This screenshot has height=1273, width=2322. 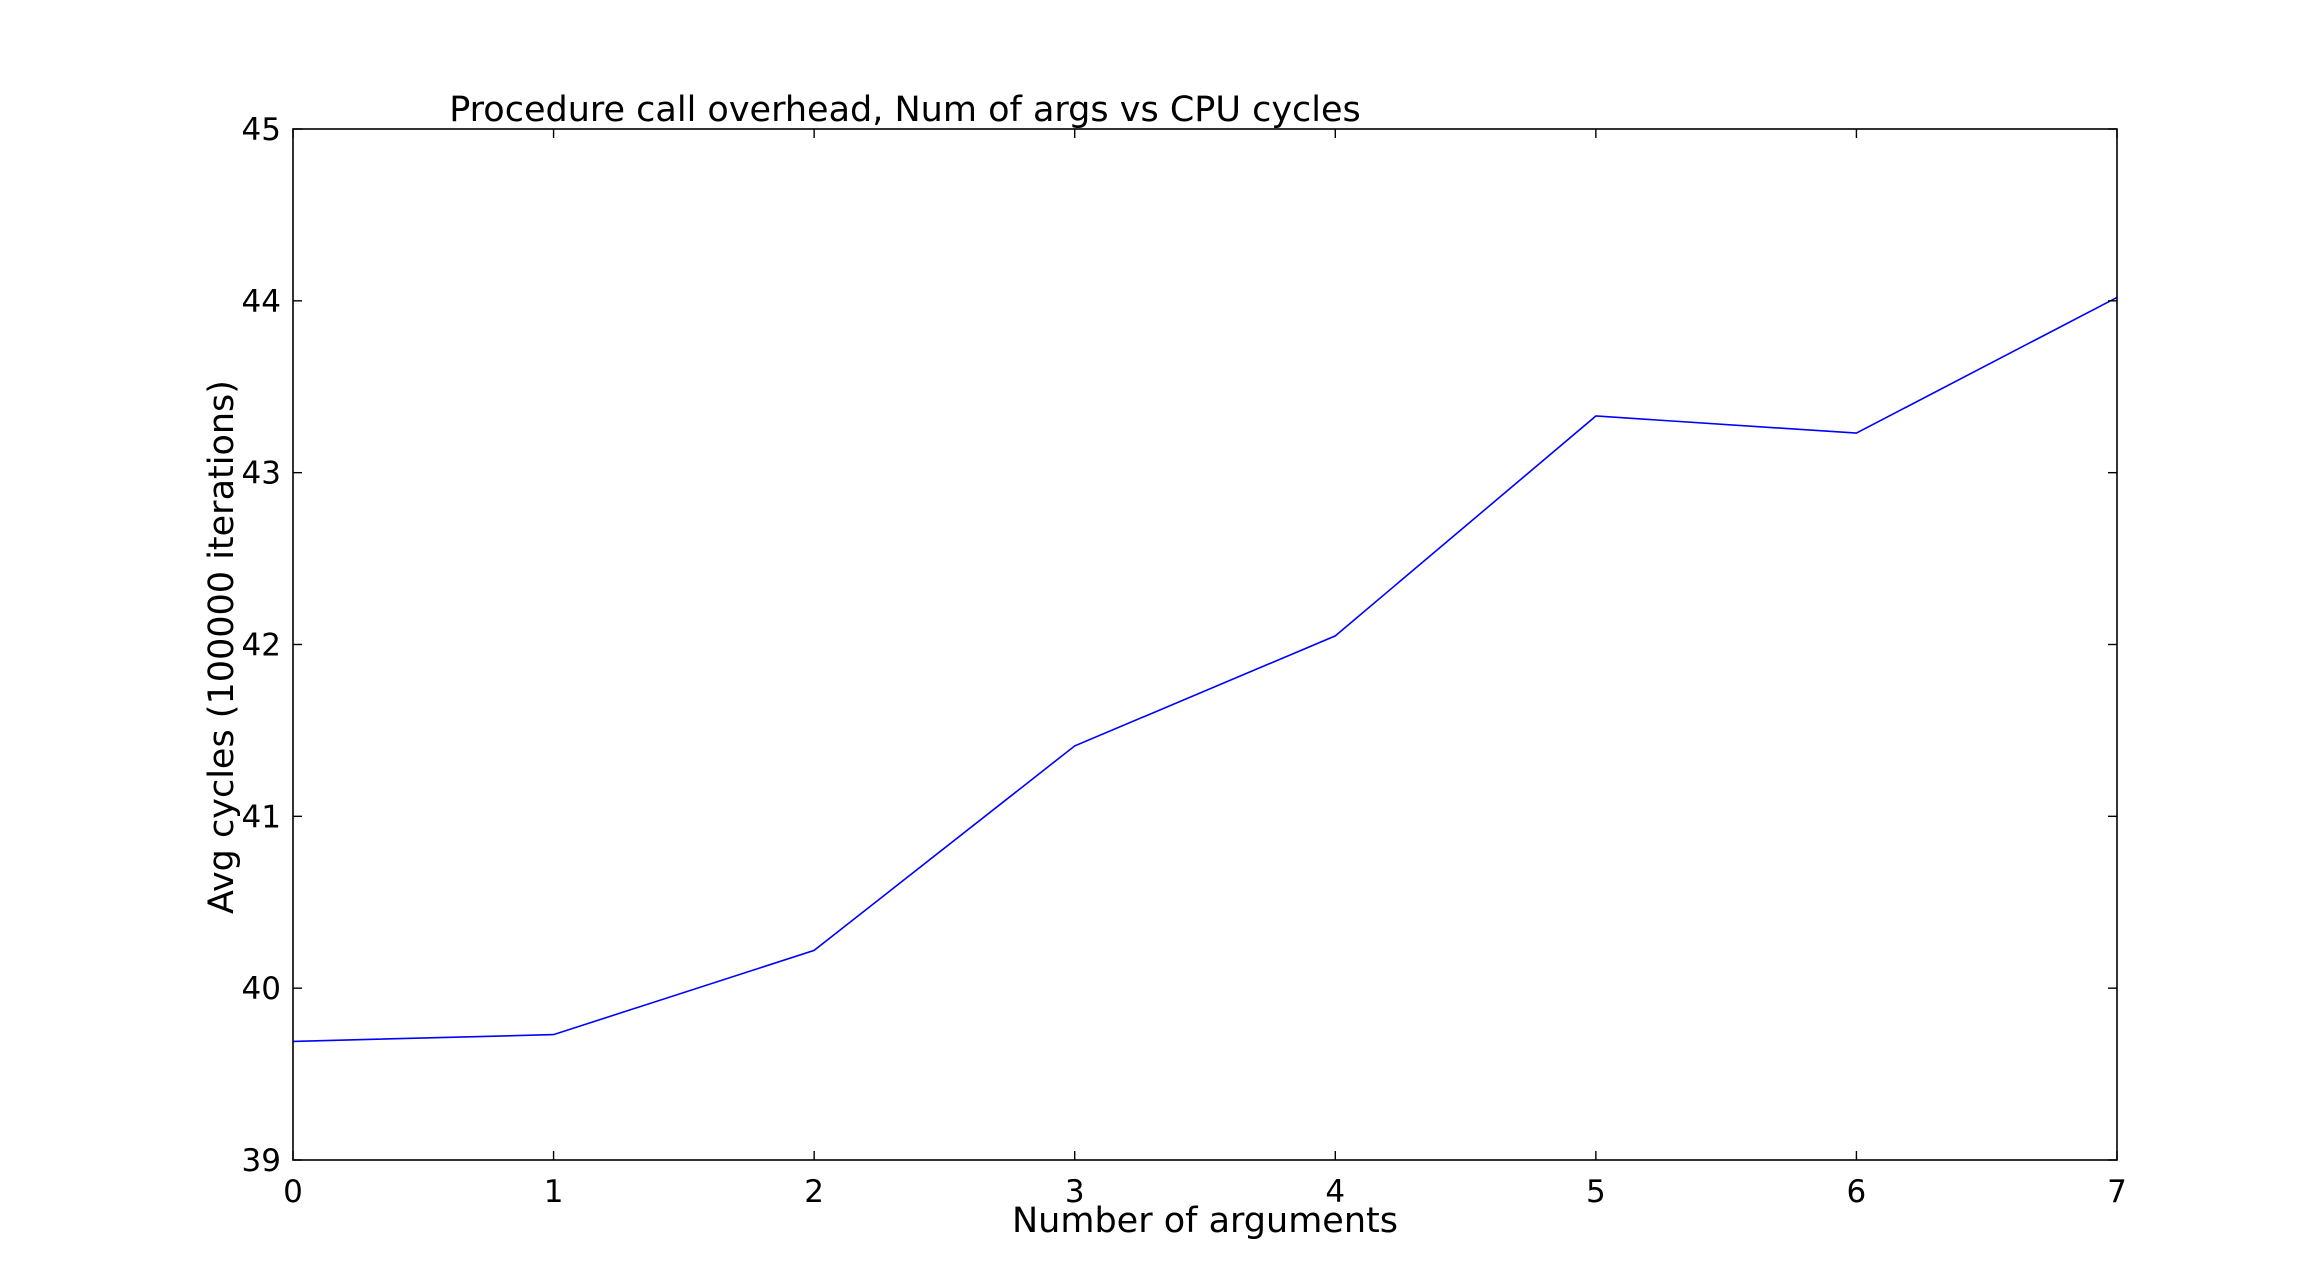 What do you see at coordinates (1075, 1192) in the screenshot?
I see `x-tick-label: 3` at bounding box center [1075, 1192].